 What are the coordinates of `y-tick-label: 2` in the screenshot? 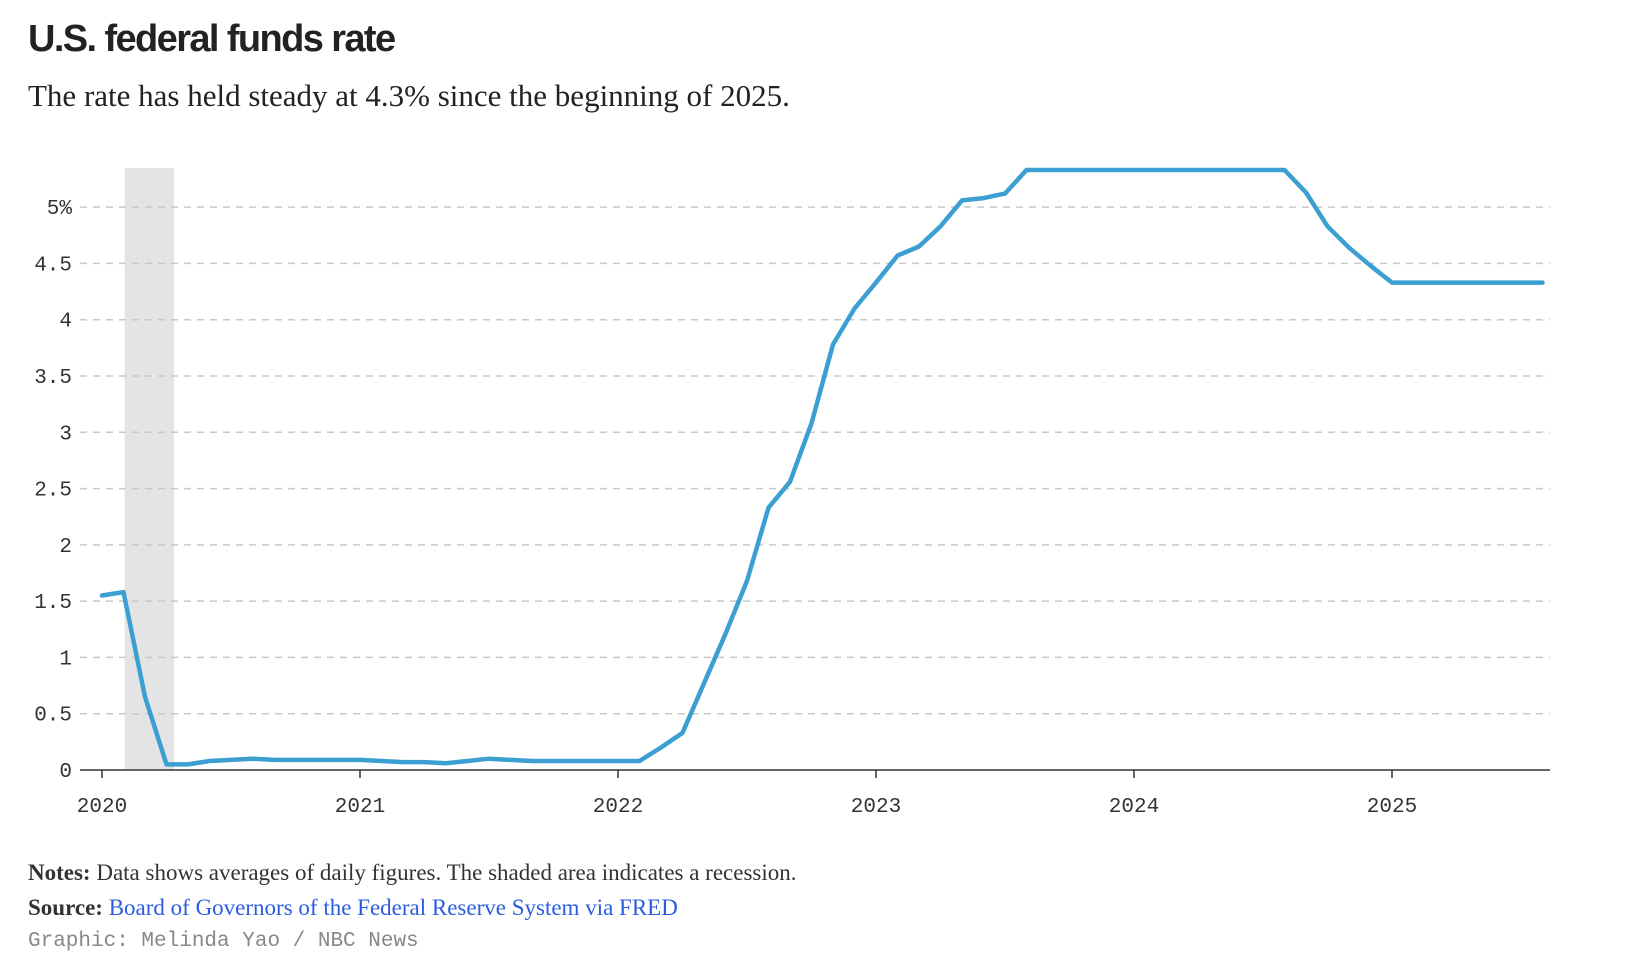 It's located at (65, 547).